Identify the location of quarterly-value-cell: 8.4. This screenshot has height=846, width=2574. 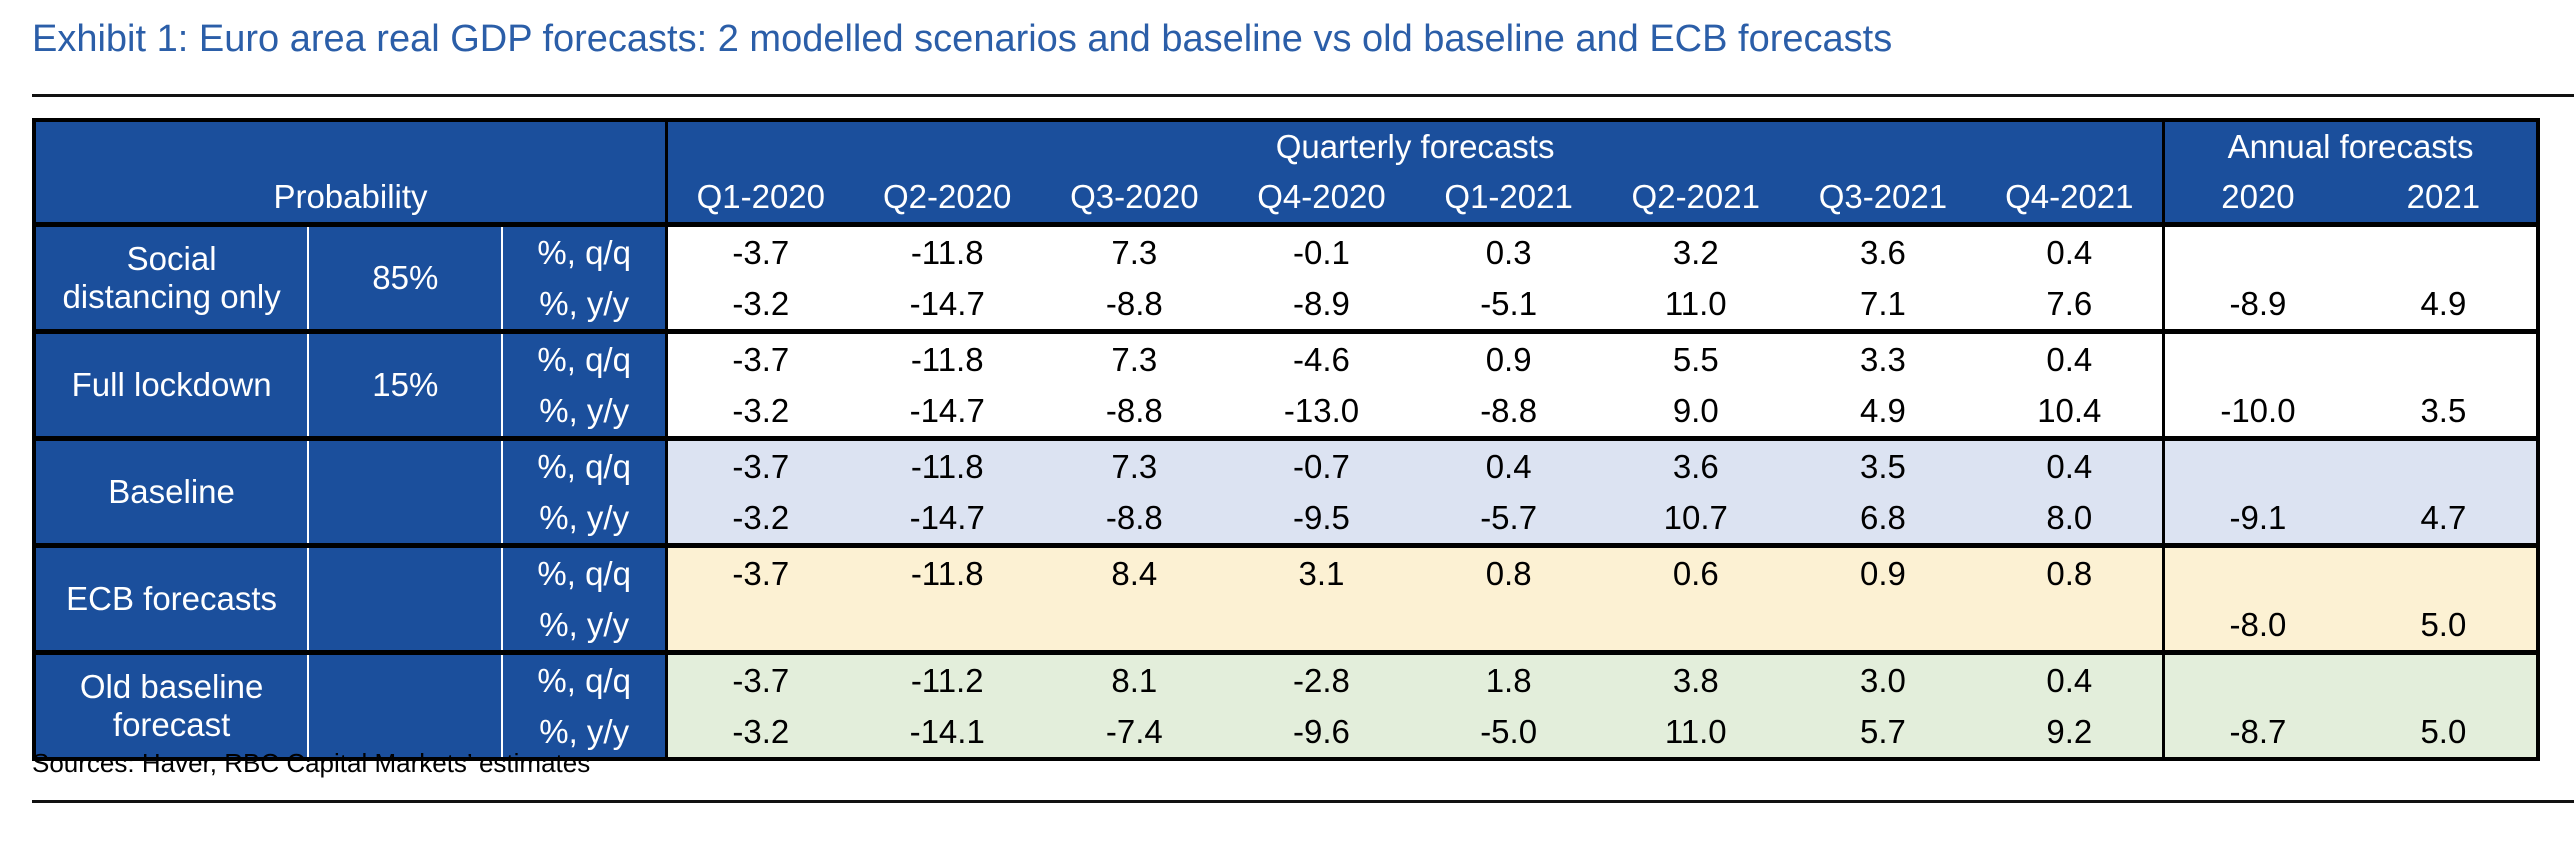
(1134, 571).